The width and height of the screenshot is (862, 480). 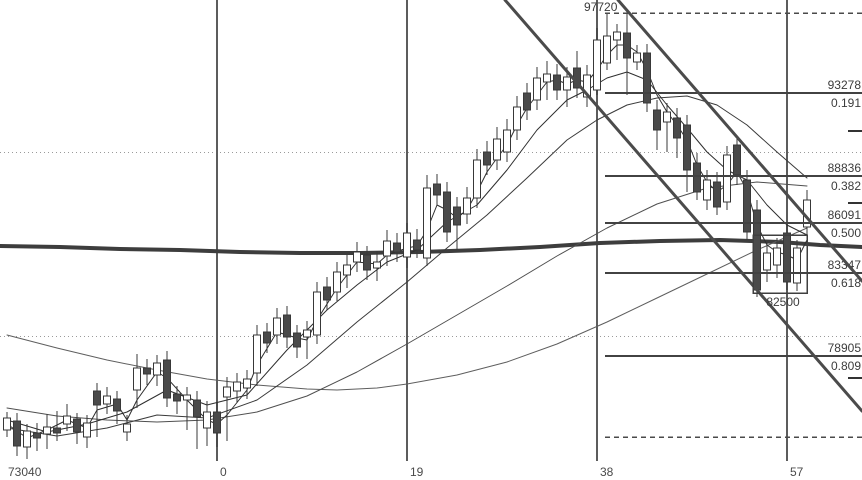 I want to click on fib-ratio-label: 0.618, so click(x=846, y=283).